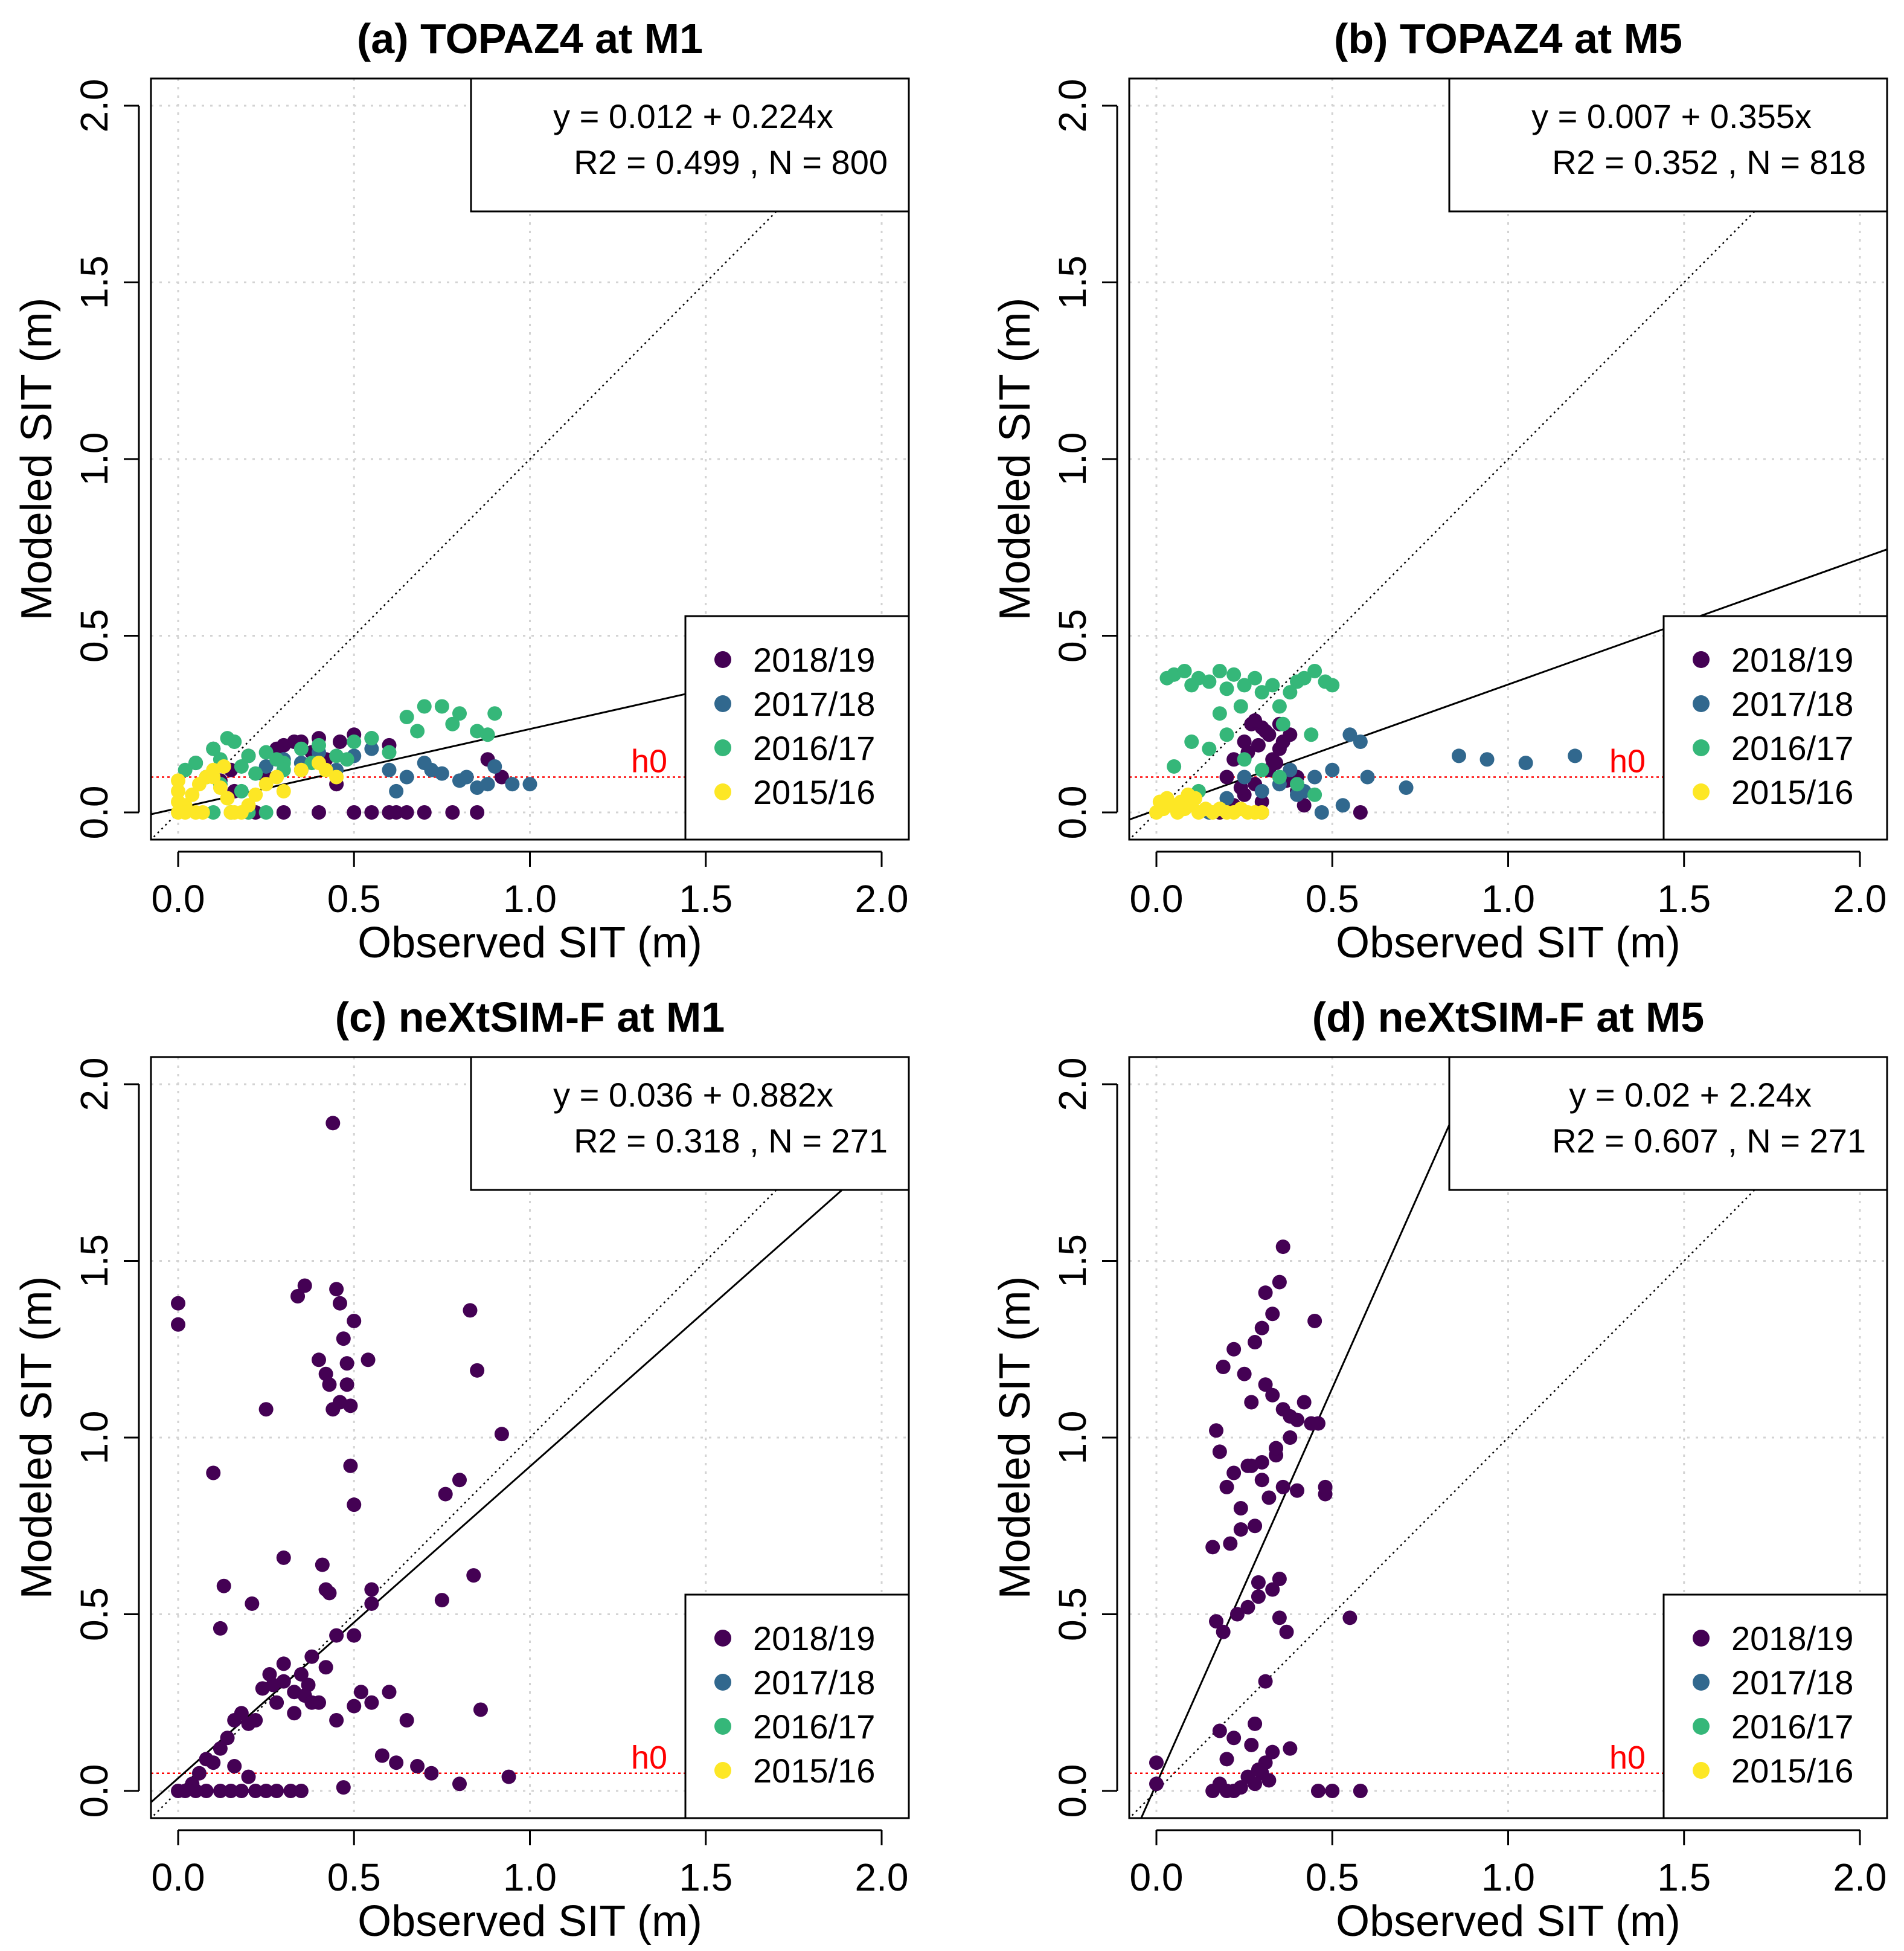 The width and height of the screenshot is (1904, 1951). I want to click on y-axis: 0.0 0.5 1.0 1.5 2.0 Modeled SIT (m), so click(76, 459).